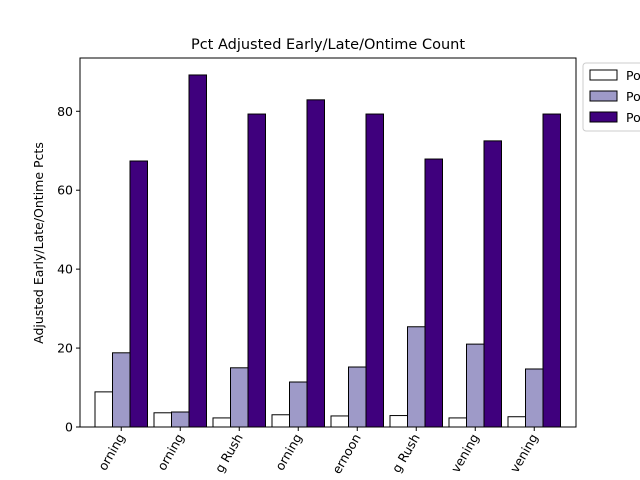 The image size is (640, 480). What do you see at coordinates (328, 45) in the screenshot?
I see `chart-title: Pct Adjusted Early/Late/Ontime Count` at bounding box center [328, 45].